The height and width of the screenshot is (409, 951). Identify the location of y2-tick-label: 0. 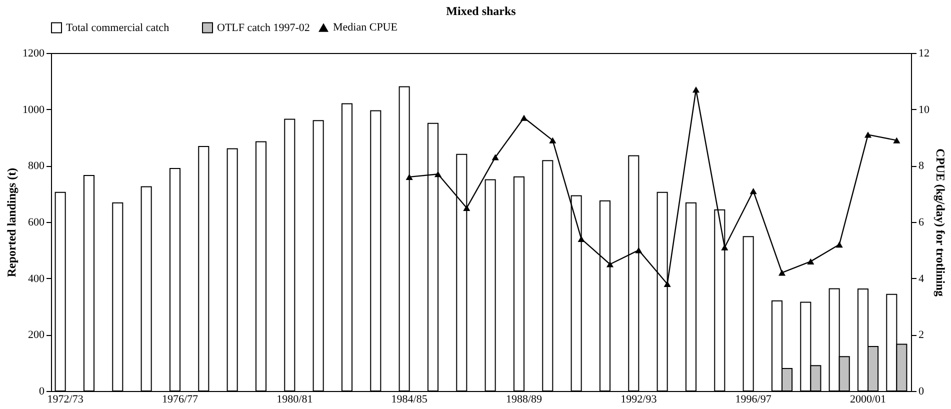
(921, 392).